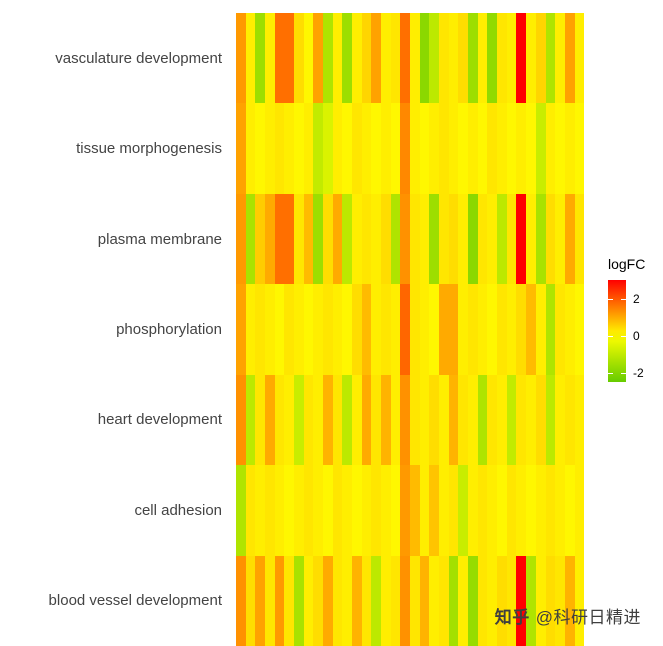 This screenshot has width=663, height=646. What do you see at coordinates (635, 326) in the screenshot?
I see `colorbar-legend: logFC 2 0 -2` at bounding box center [635, 326].